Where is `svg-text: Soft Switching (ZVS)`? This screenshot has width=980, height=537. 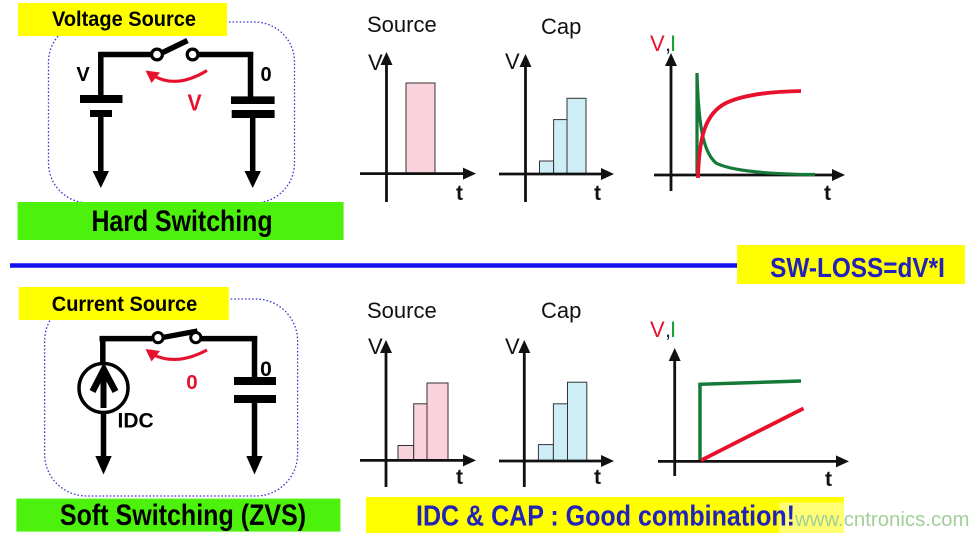
svg-text: Soft Switching (ZVS) is located at coordinates (183, 515).